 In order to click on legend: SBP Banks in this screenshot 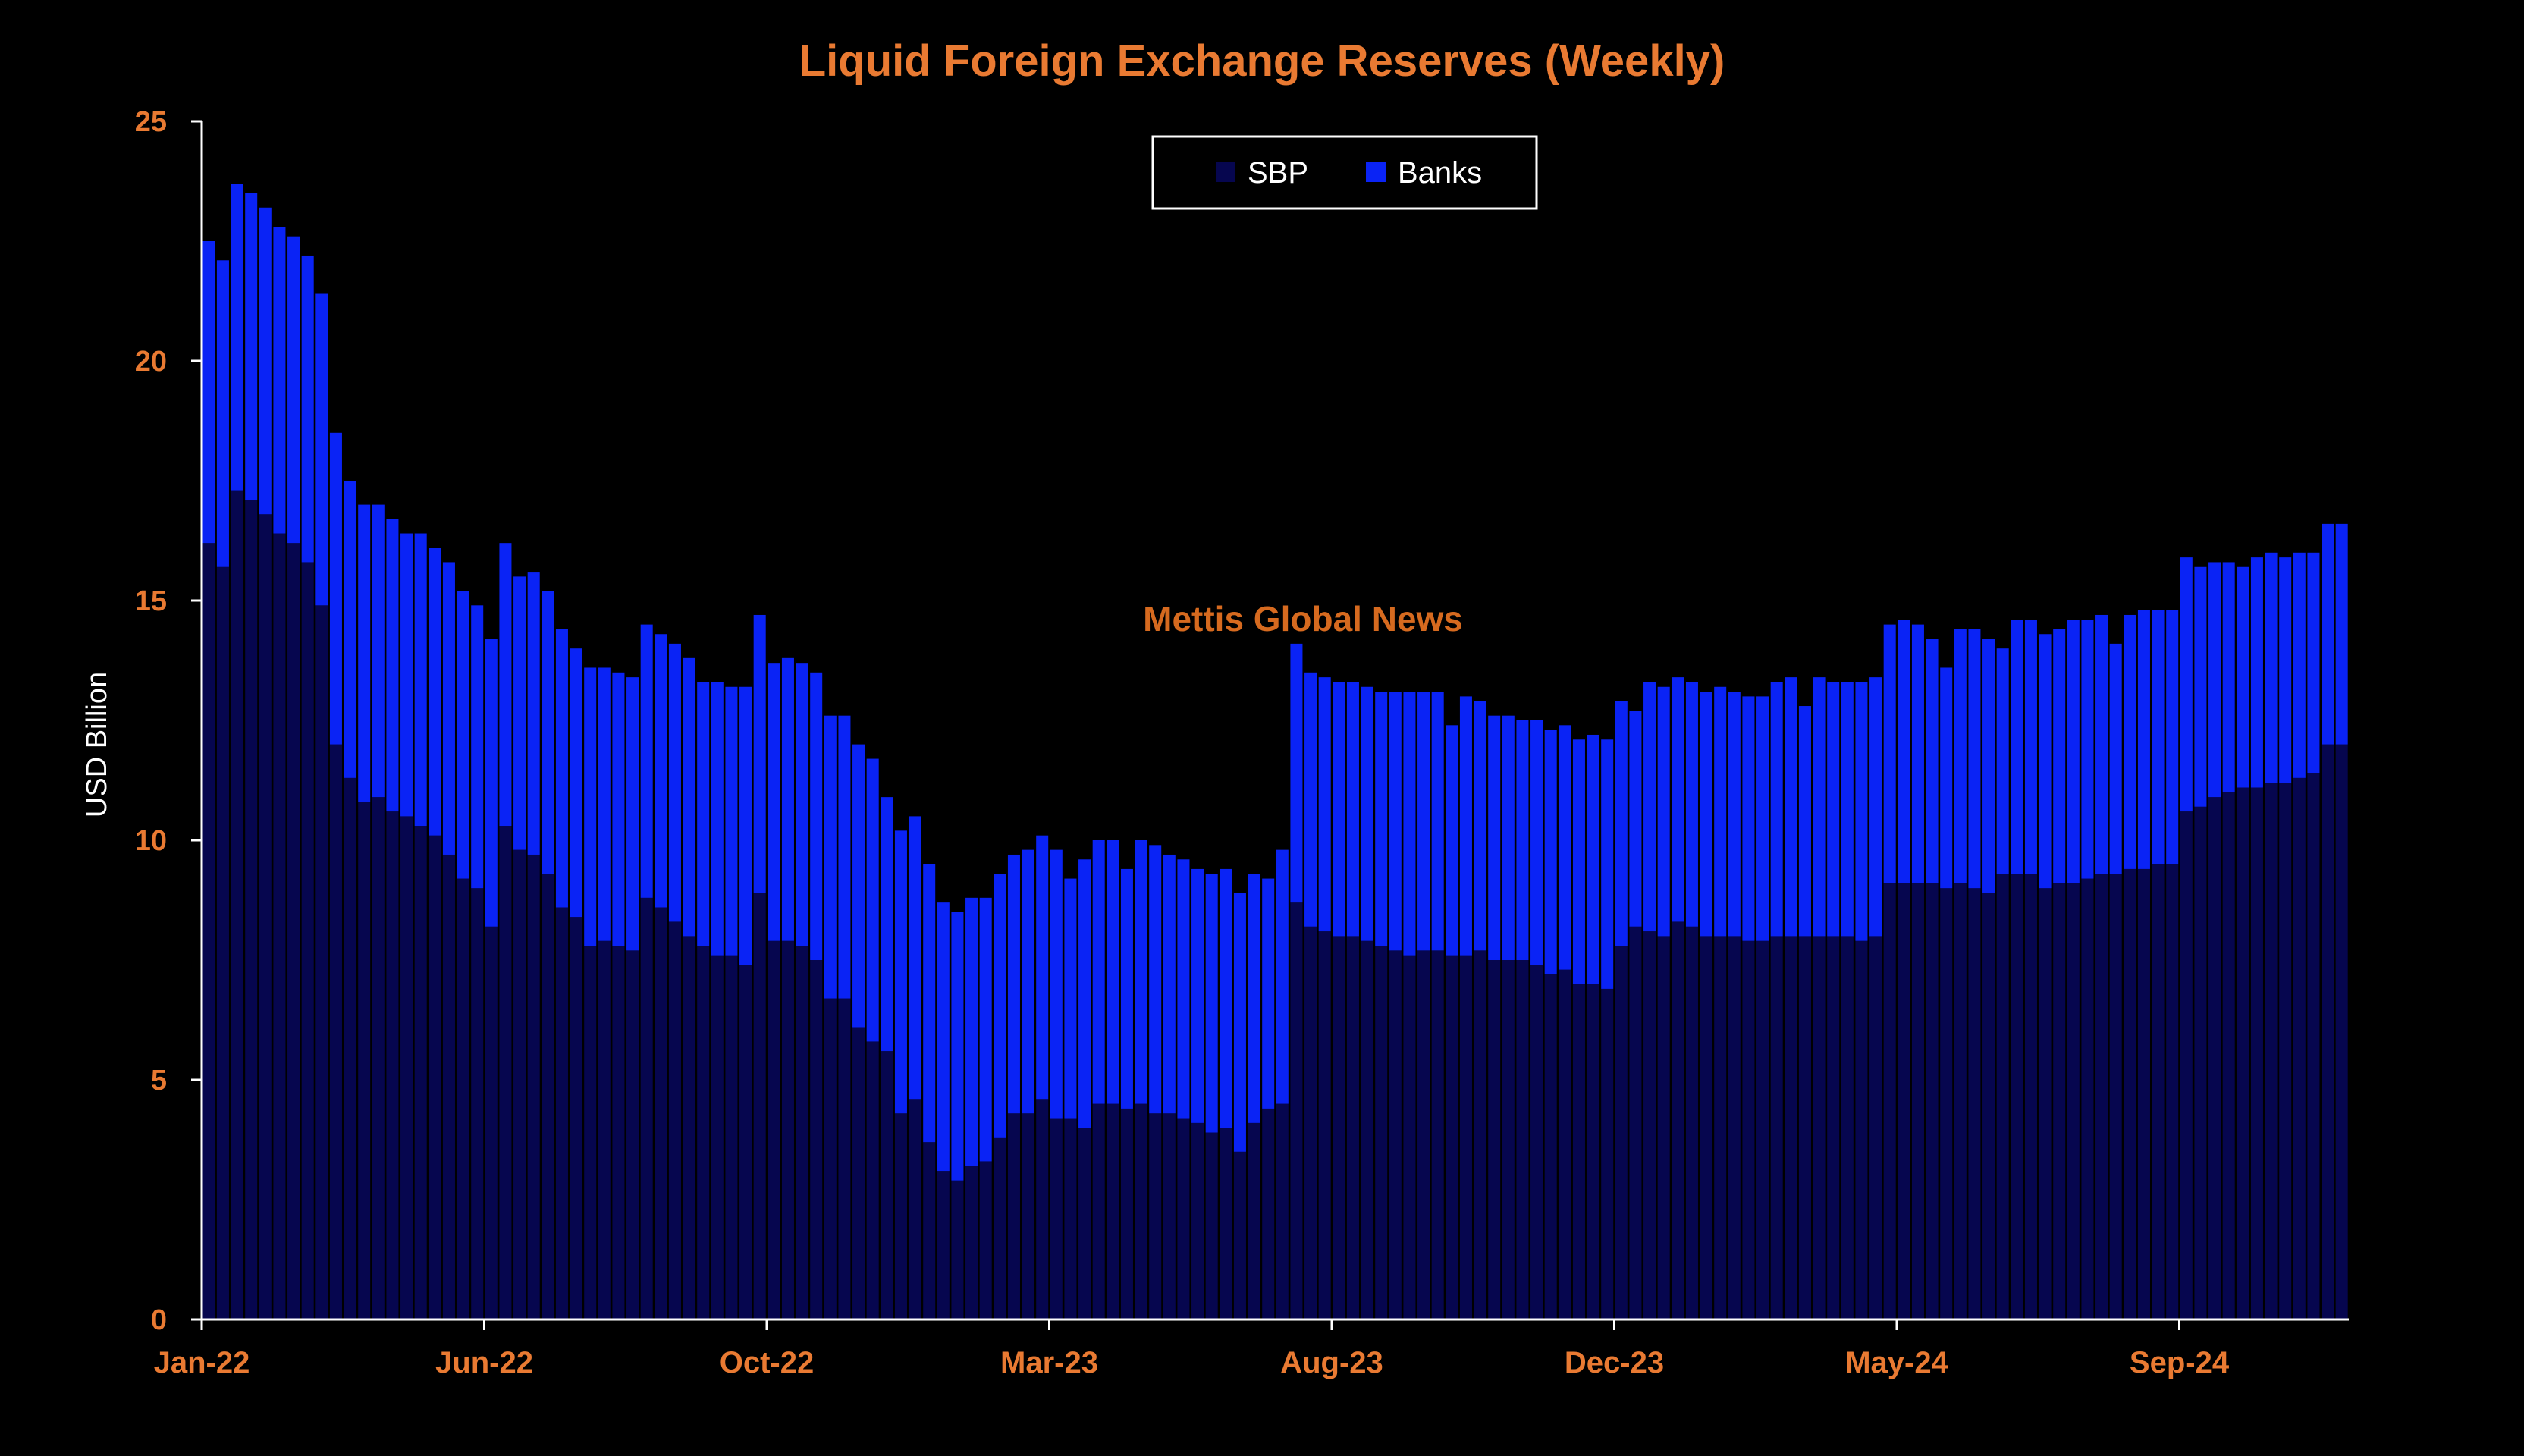, I will do `click(1345, 172)`.